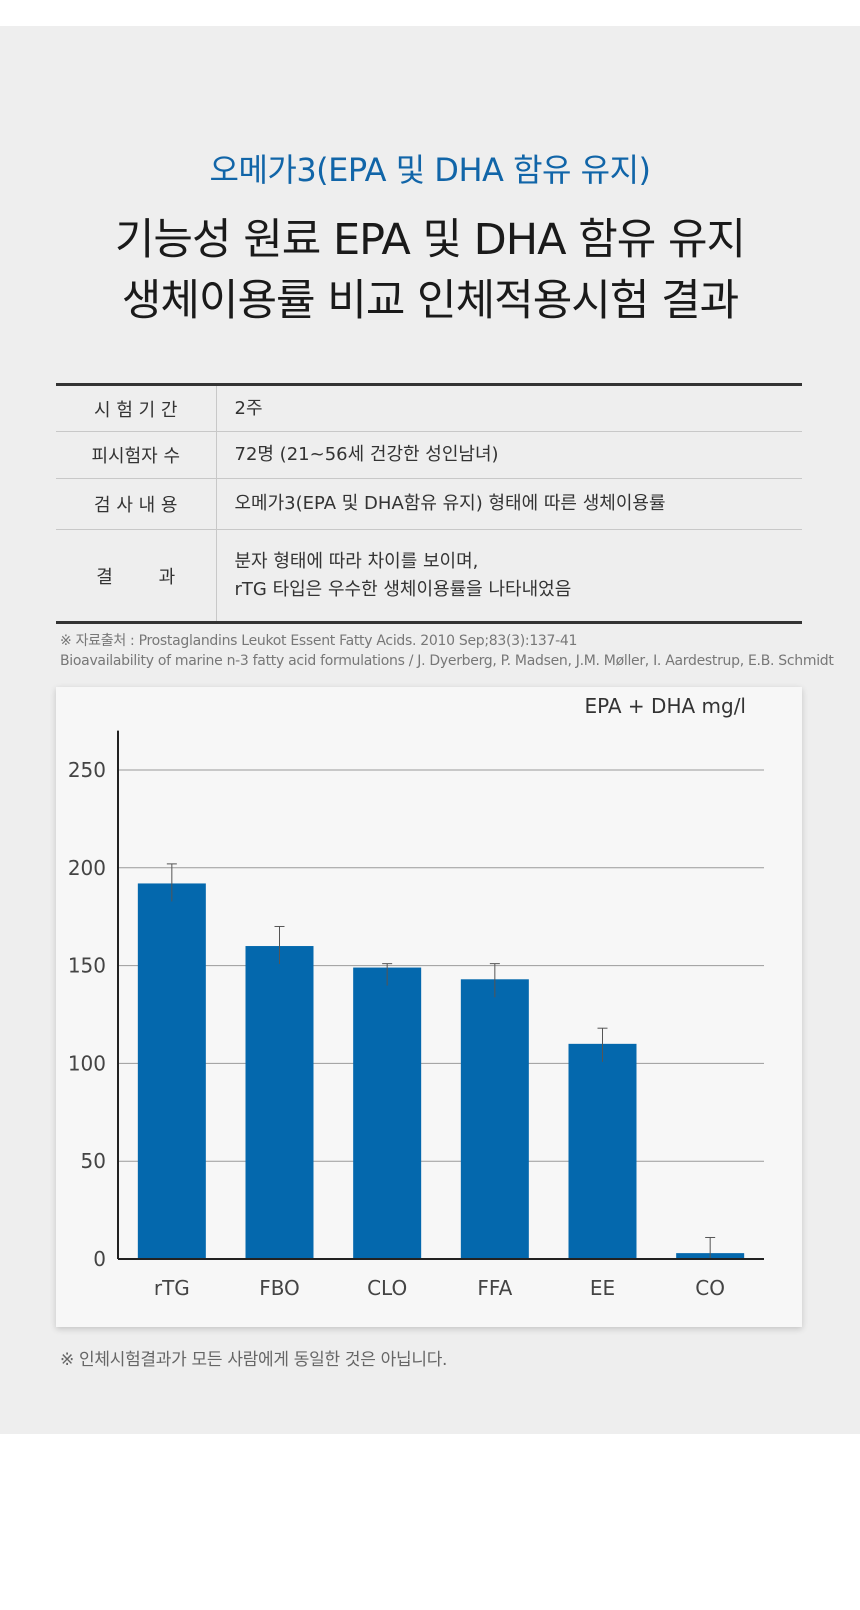 The image size is (860, 1610). I want to click on row-value: 2주, so click(509, 408).